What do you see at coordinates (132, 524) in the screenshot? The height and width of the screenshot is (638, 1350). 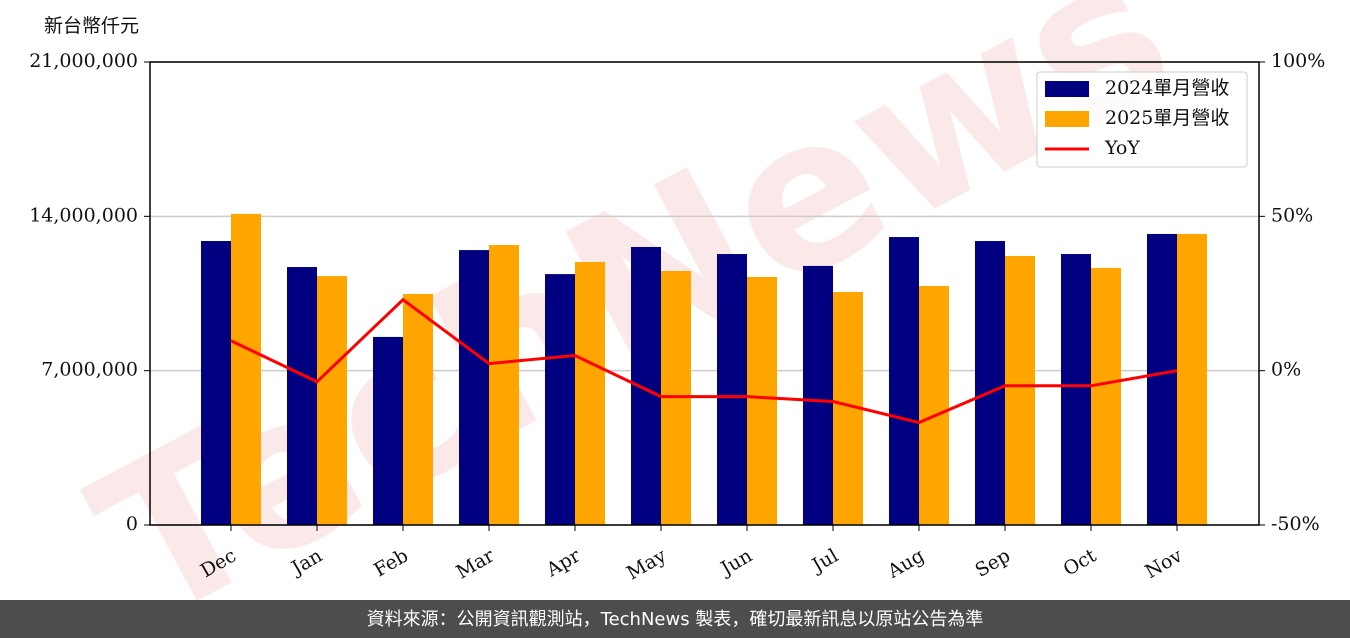 I see `y-tick-label: 0` at bounding box center [132, 524].